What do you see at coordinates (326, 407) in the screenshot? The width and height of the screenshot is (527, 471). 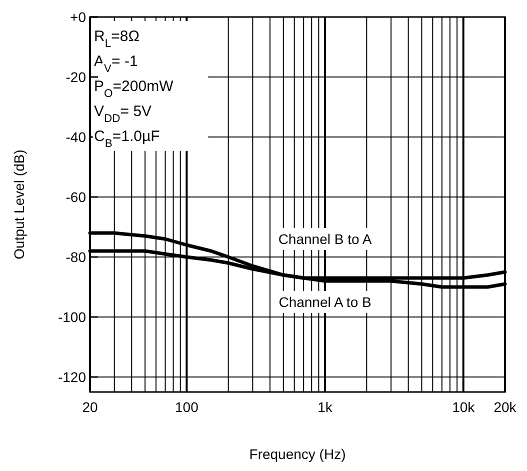 I see `x-tick-label: 1k` at bounding box center [326, 407].